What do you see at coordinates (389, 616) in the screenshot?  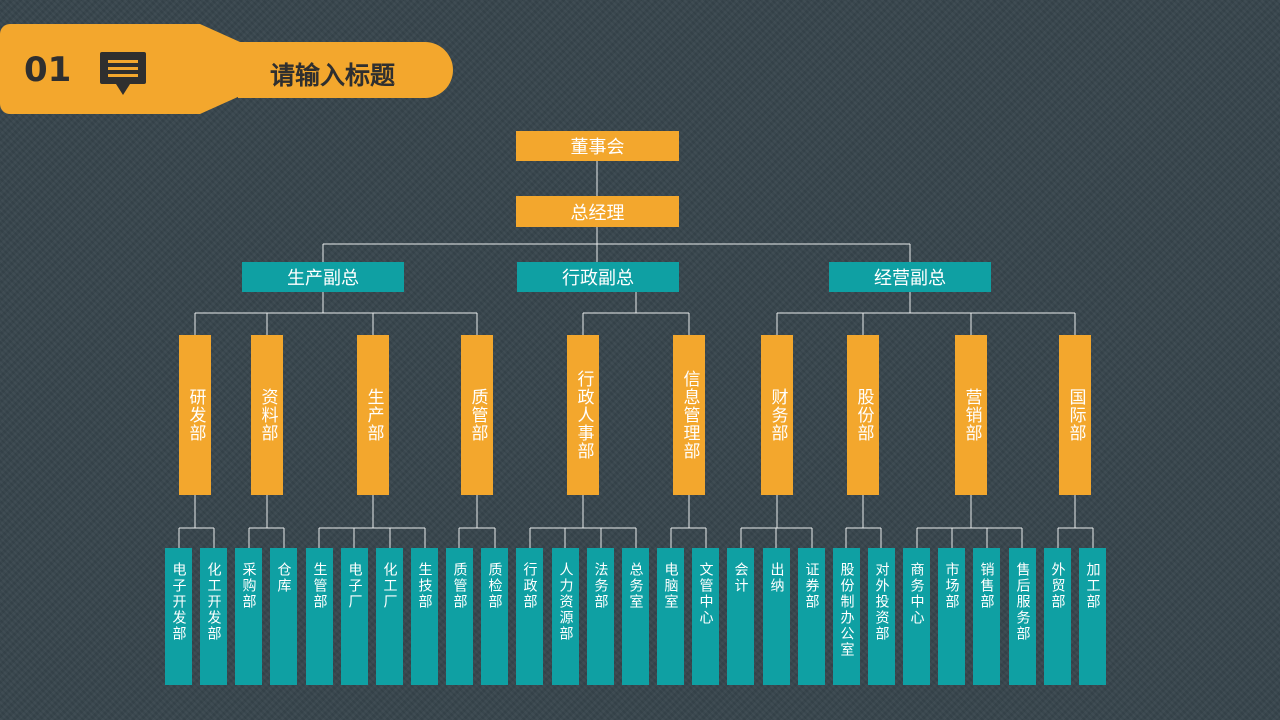 I see `node-unit: 化工厂` at bounding box center [389, 616].